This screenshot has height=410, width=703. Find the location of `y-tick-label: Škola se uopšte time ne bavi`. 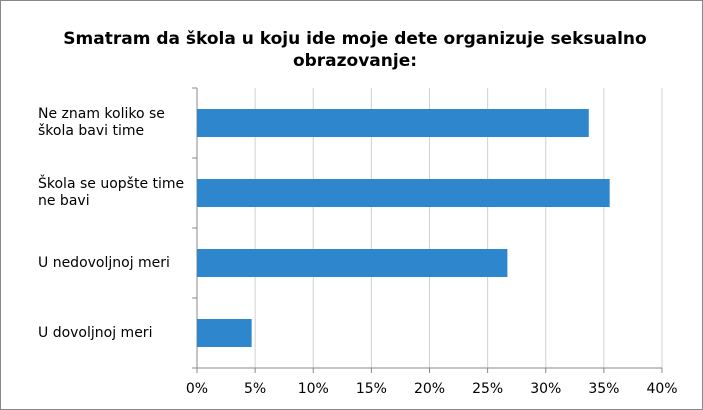

y-tick-label: Škola se uopšte time ne bavi is located at coordinates (111, 192).